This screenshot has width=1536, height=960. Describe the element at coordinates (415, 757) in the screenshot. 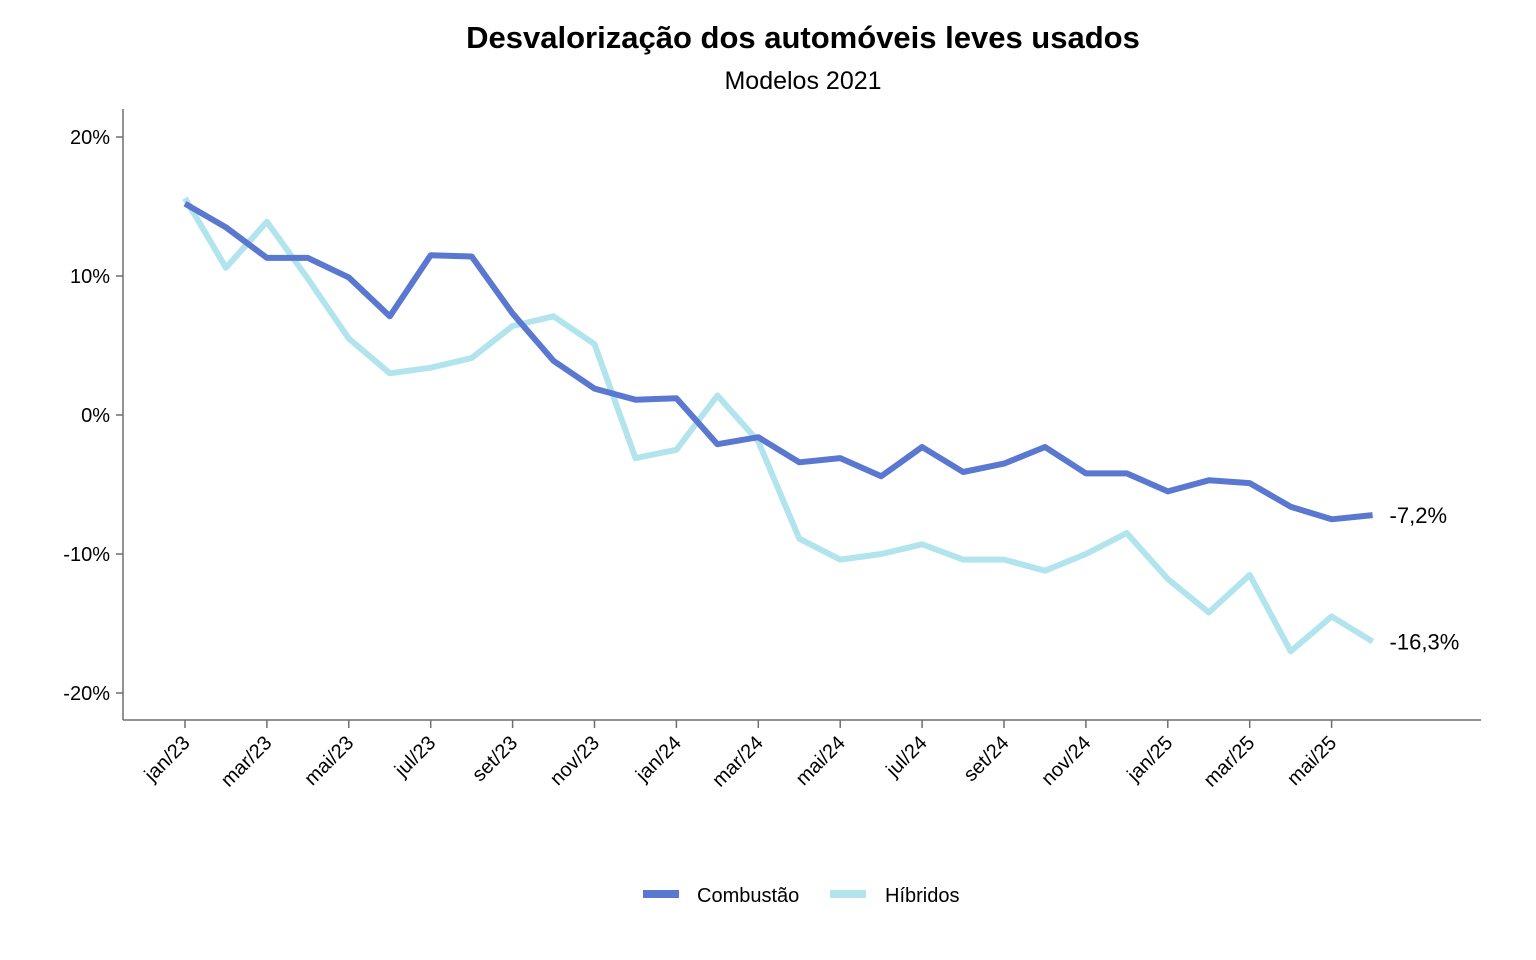

I see `x-tick-label: jul/23` at that location.